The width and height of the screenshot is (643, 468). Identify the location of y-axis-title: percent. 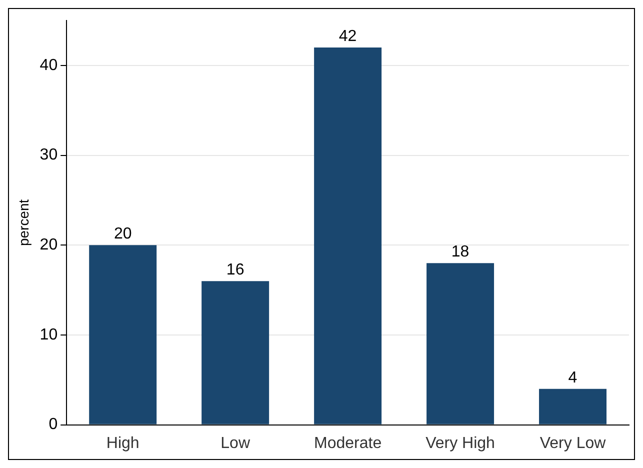
(23, 222).